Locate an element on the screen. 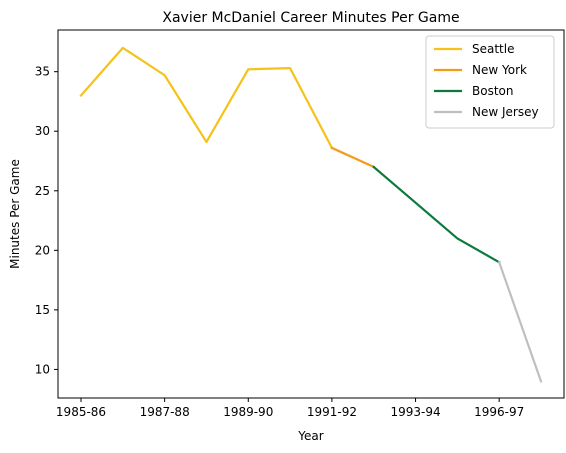 This screenshot has height=453, width=566. y-tick-label: 30 is located at coordinates (42, 131).